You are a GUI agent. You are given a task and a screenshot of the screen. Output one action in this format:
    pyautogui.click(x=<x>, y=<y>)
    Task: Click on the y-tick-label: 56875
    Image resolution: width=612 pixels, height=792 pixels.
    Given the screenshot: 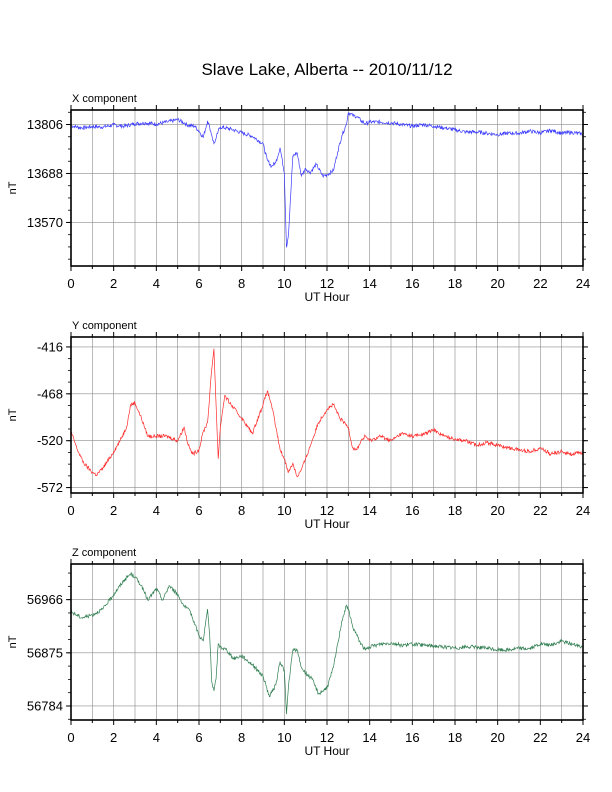 What is the action you would take?
    pyautogui.click(x=45, y=652)
    